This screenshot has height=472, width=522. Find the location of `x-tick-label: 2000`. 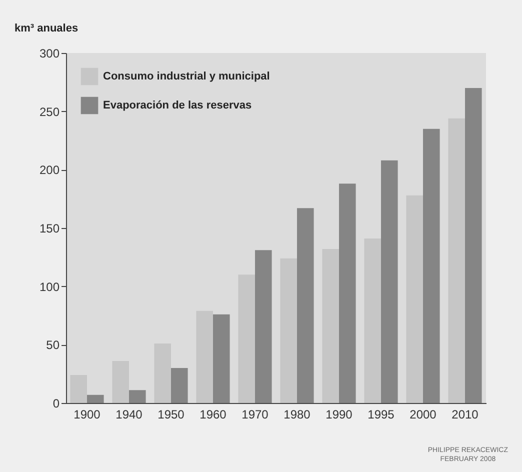

x-tick-label: 2000 is located at coordinates (423, 415).